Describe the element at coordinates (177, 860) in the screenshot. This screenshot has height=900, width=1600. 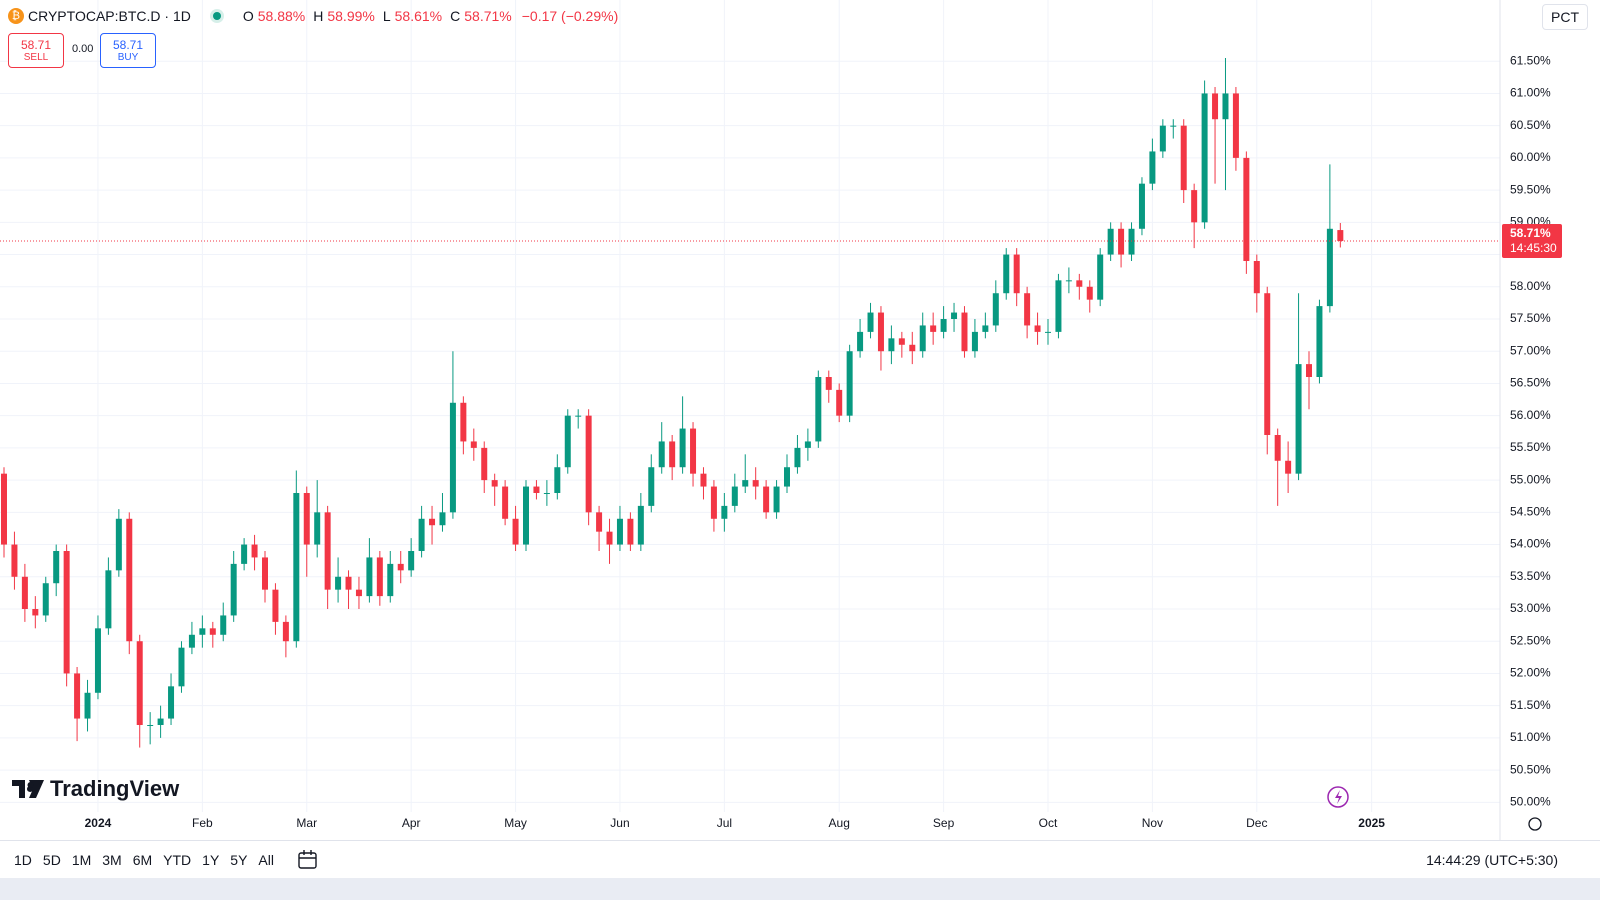
I see `range-button: YTD` at that location.